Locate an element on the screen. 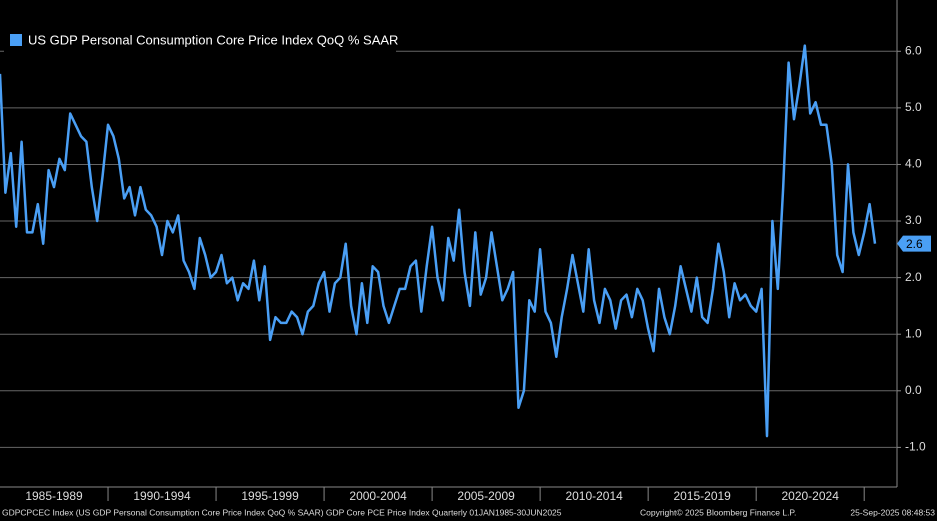  footer-timestamp: 25-Sep-2025 08:48:53 is located at coordinates (892, 512).